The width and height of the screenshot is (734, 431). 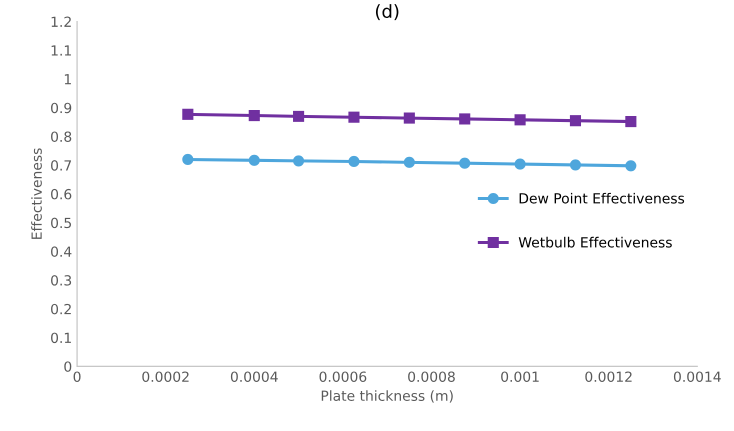 What do you see at coordinates (77, 376) in the screenshot?
I see `x-tick-label: 0` at bounding box center [77, 376].